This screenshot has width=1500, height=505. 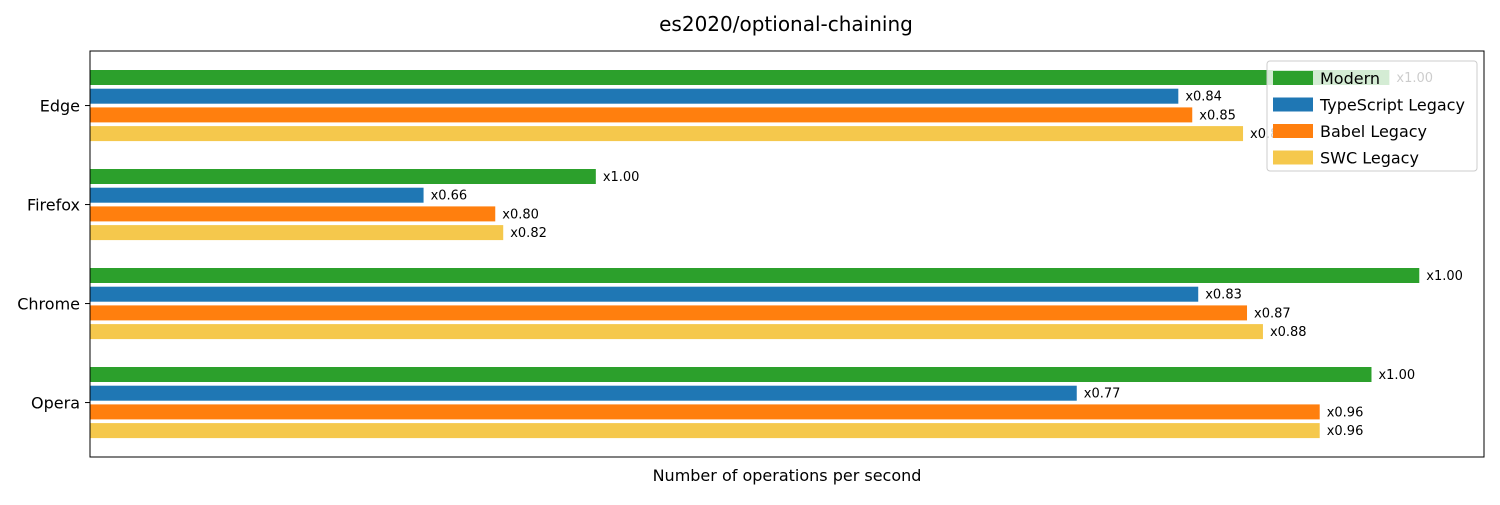 I want to click on legend-label-2: Babel Legacy, so click(x=1373, y=131).